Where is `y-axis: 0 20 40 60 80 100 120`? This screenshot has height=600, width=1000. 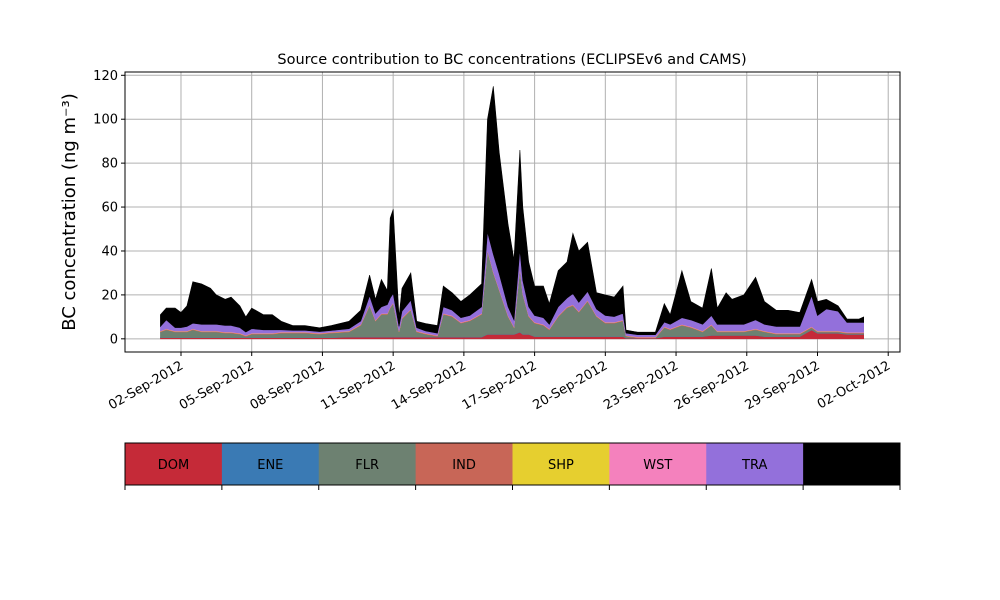
y-axis: 0 20 40 60 80 100 120 is located at coordinates (109, 208).